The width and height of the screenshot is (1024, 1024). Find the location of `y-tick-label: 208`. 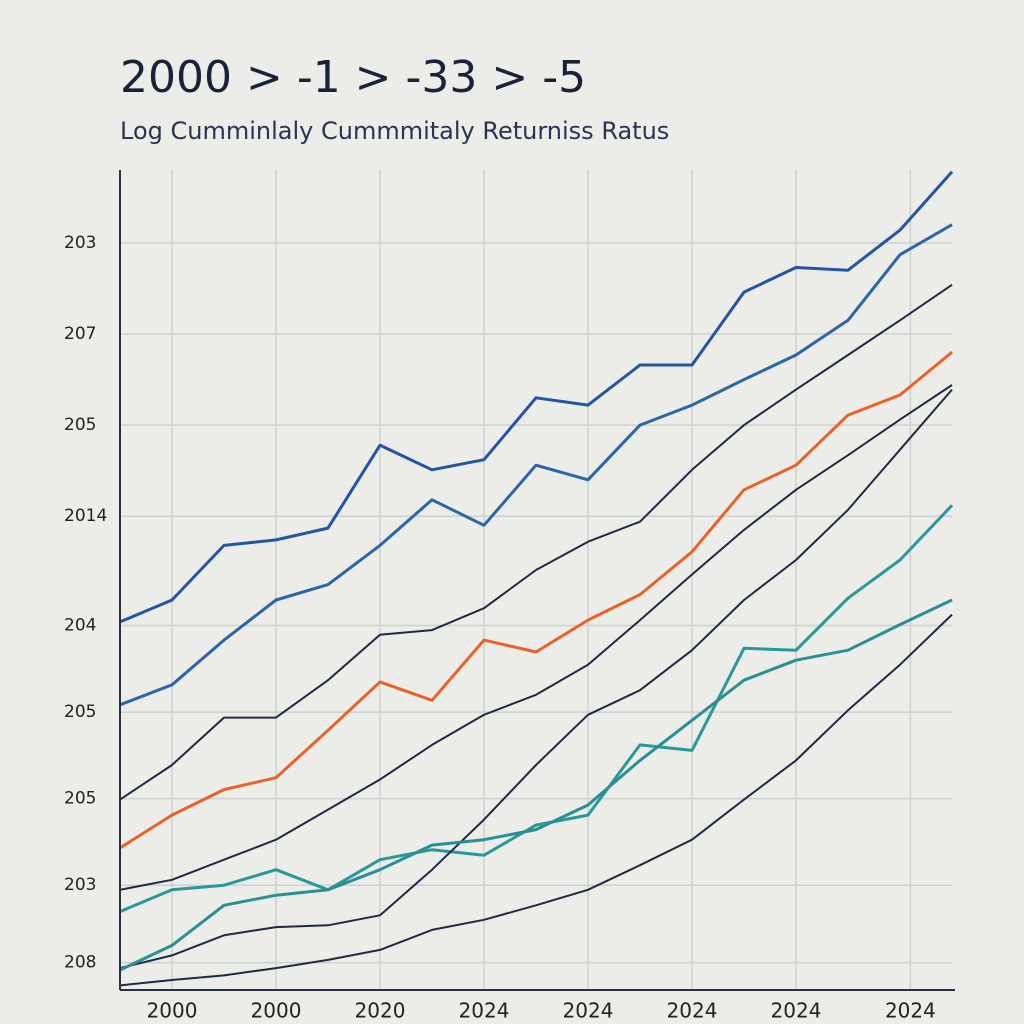

y-tick-label: 208 is located at coordinates (80, 963).